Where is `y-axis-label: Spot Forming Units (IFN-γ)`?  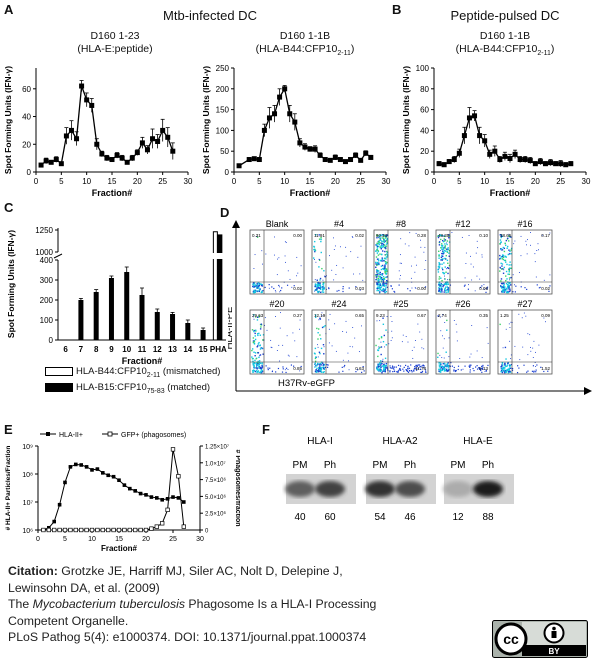
y-axis-label: Spot Forming Units (IFN-γ) is located at coordinates (206, 120).